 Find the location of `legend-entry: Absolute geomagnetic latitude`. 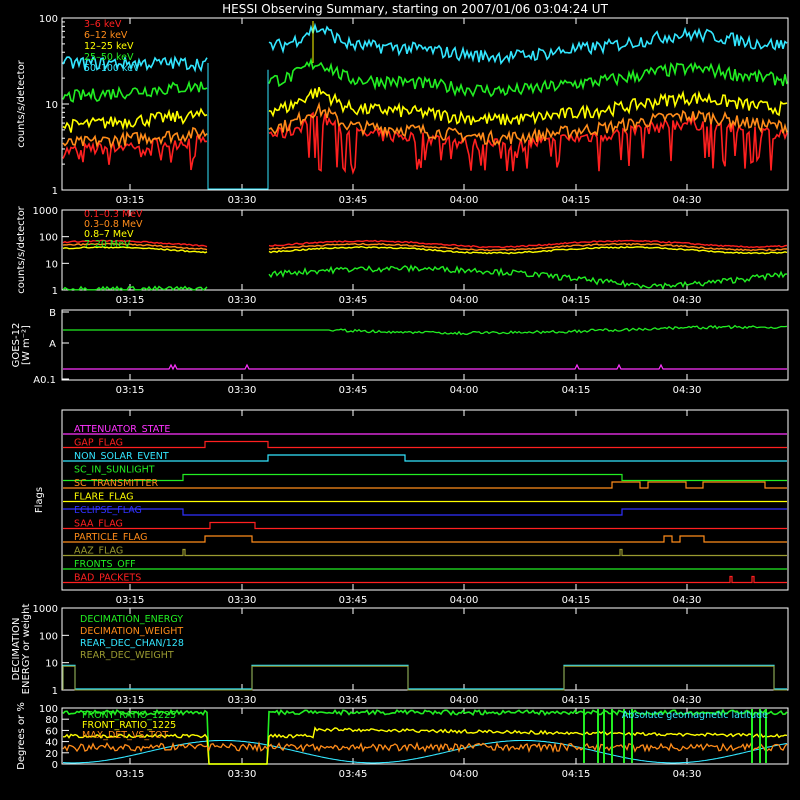

legend-entry: Absolute geomagnetic latitude is located at coordinates (695, 715).